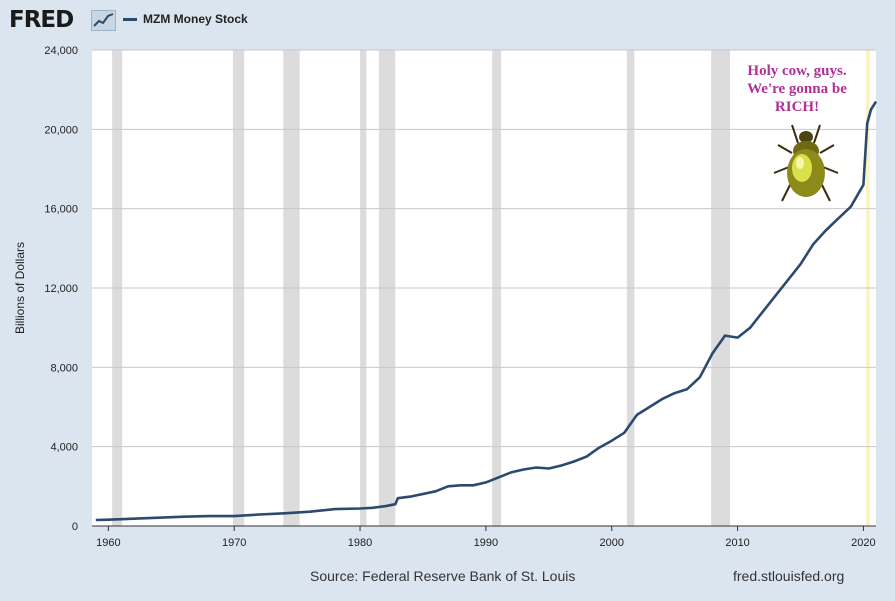  I want to click on x-tick-label-2020: 2020, so click(863, 543).